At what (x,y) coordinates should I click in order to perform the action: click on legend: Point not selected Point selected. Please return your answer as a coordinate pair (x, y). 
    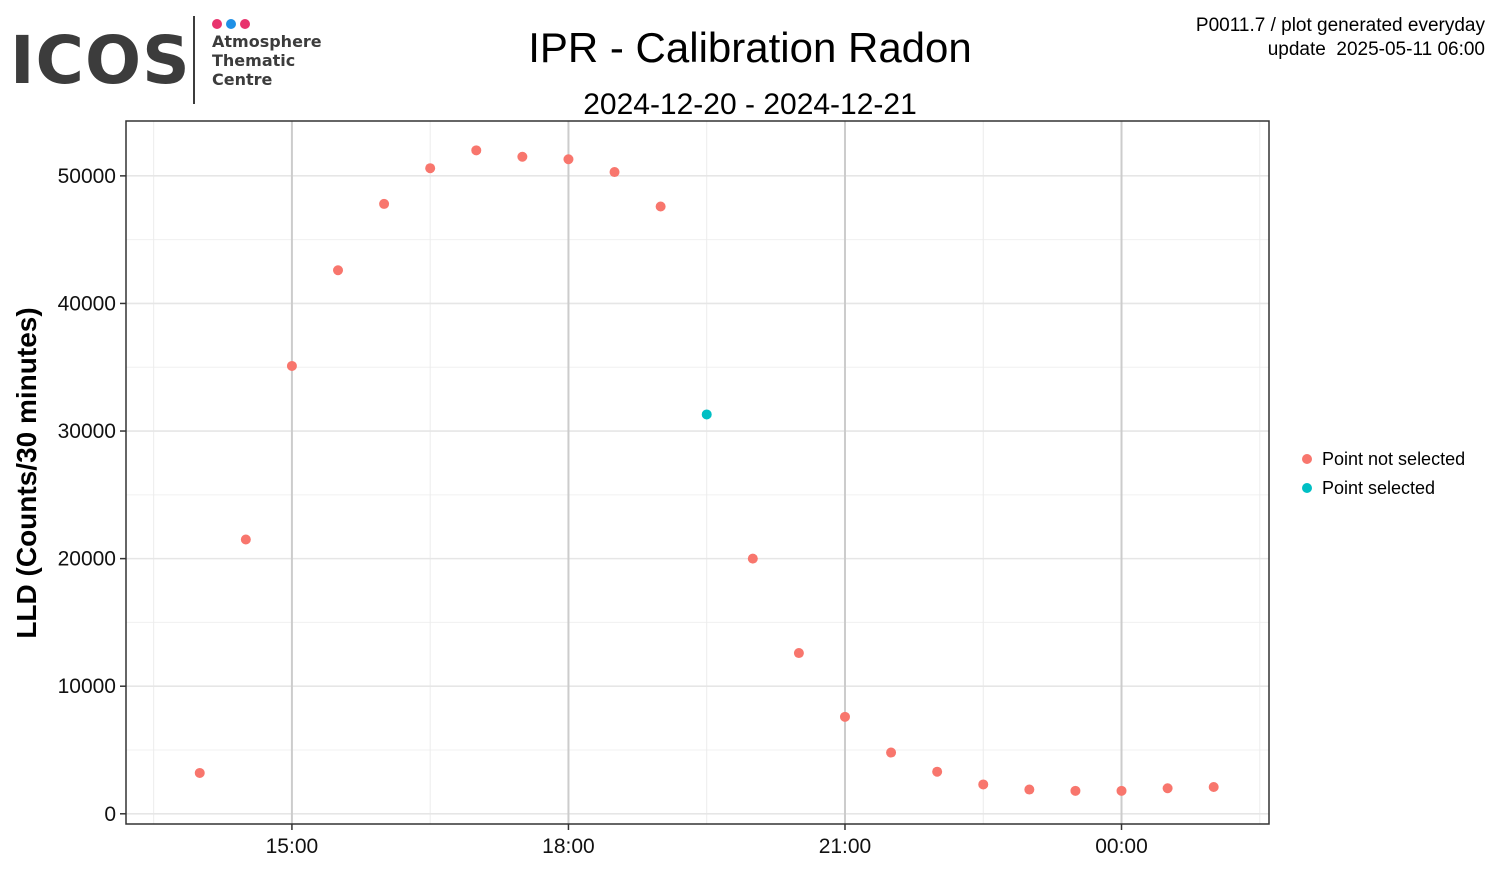
    Looking at the image, I should click on (1383, 473).